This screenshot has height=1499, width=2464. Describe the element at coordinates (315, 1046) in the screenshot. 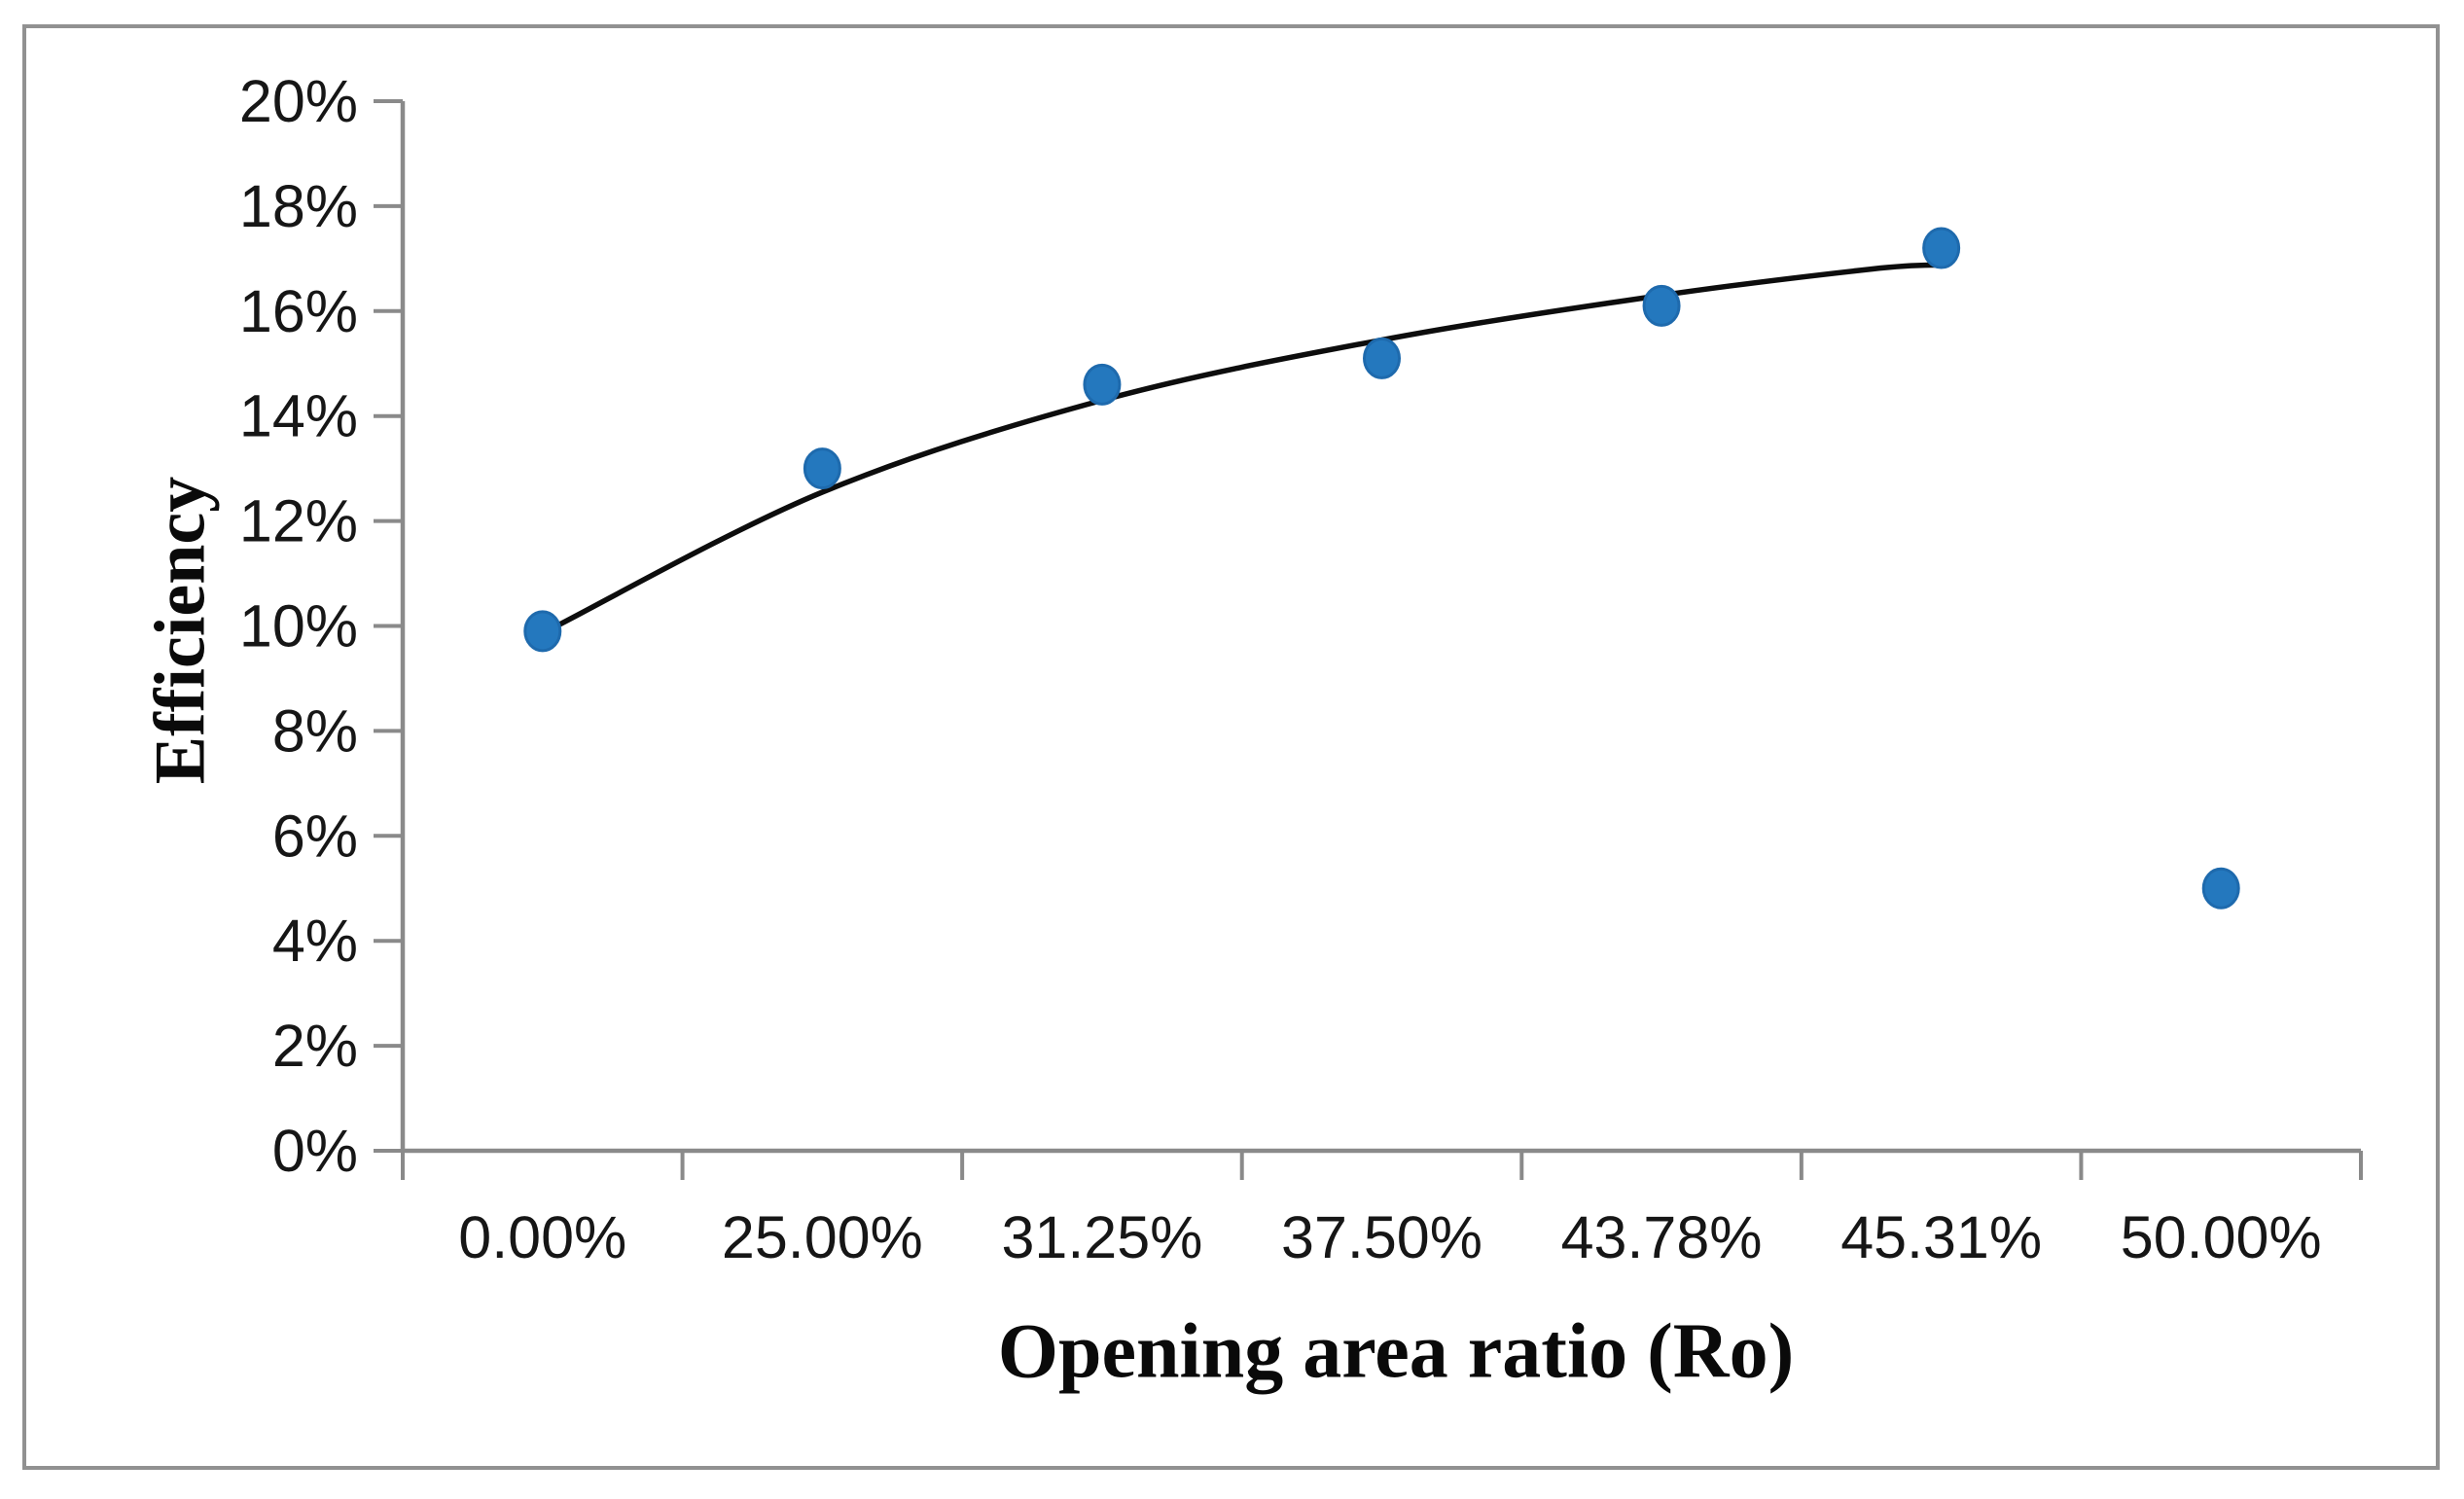

I see `y-tick-label: 2%` at that location.